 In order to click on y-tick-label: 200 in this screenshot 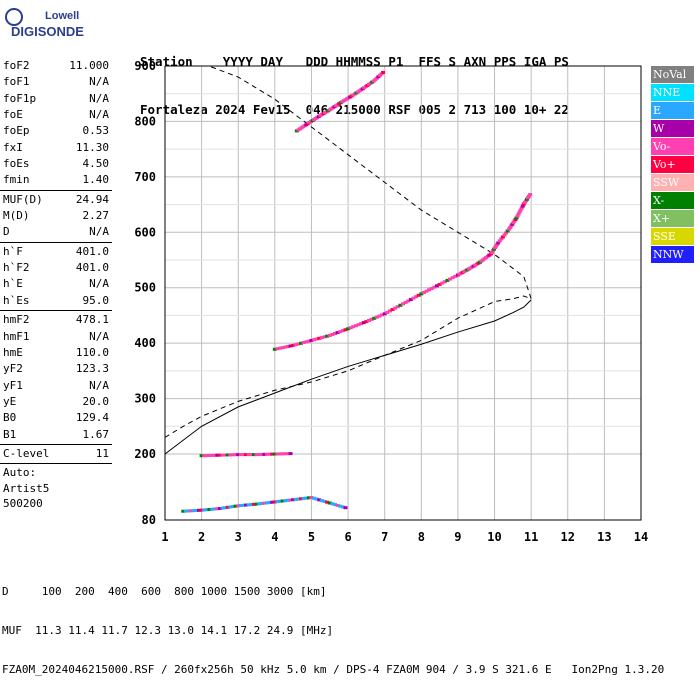, I will do `click(145, 454)`.